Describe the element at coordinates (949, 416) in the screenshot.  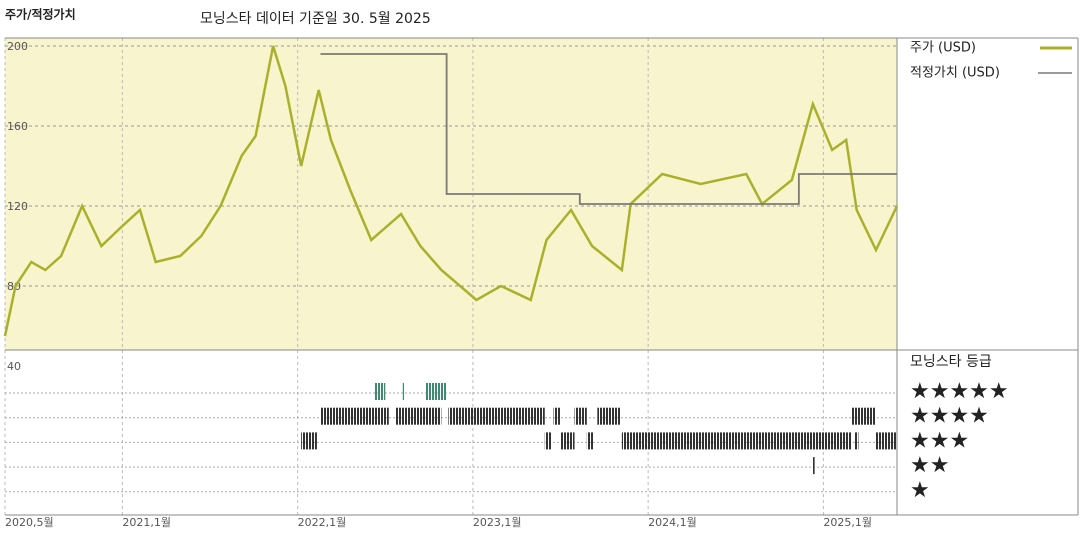
I see `rating-label: ★★★★` at that location.